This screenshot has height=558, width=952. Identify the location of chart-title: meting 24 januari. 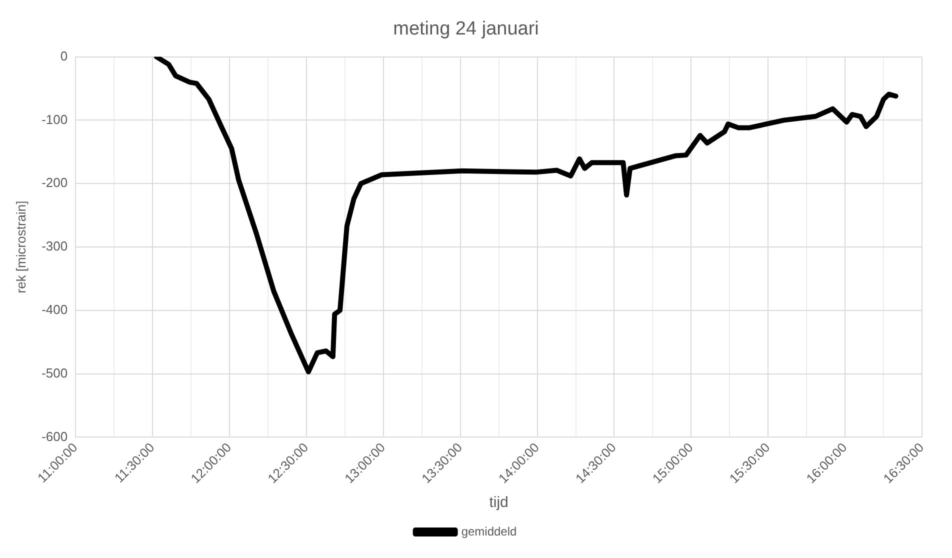
(466, 29).